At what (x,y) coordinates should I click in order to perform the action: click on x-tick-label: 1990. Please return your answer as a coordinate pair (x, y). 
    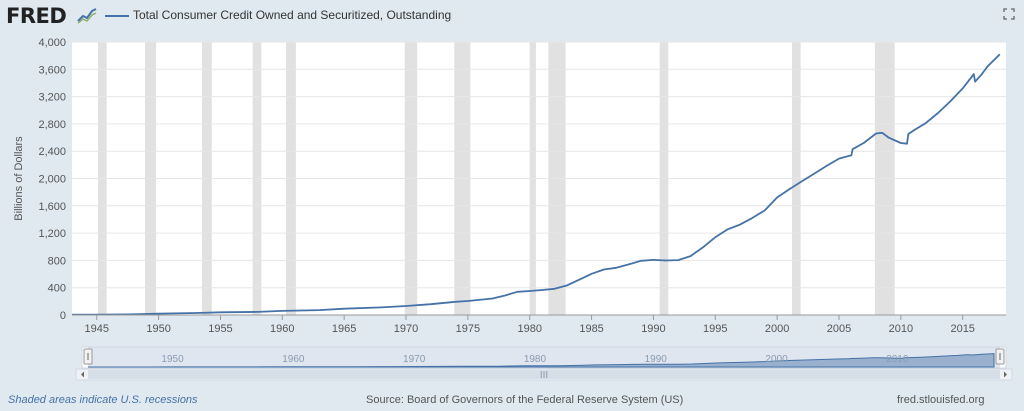
    Looking at the image, I should click on (653, 329).